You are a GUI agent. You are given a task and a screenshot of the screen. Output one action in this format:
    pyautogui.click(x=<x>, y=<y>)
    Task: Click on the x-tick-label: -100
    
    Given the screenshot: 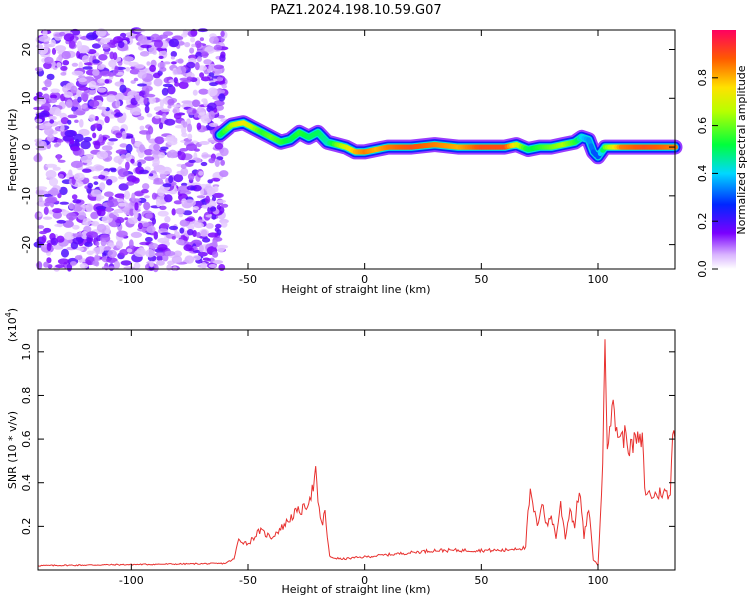 What is the action you would take?
    pyautogui.click(x=131, y=580)
    